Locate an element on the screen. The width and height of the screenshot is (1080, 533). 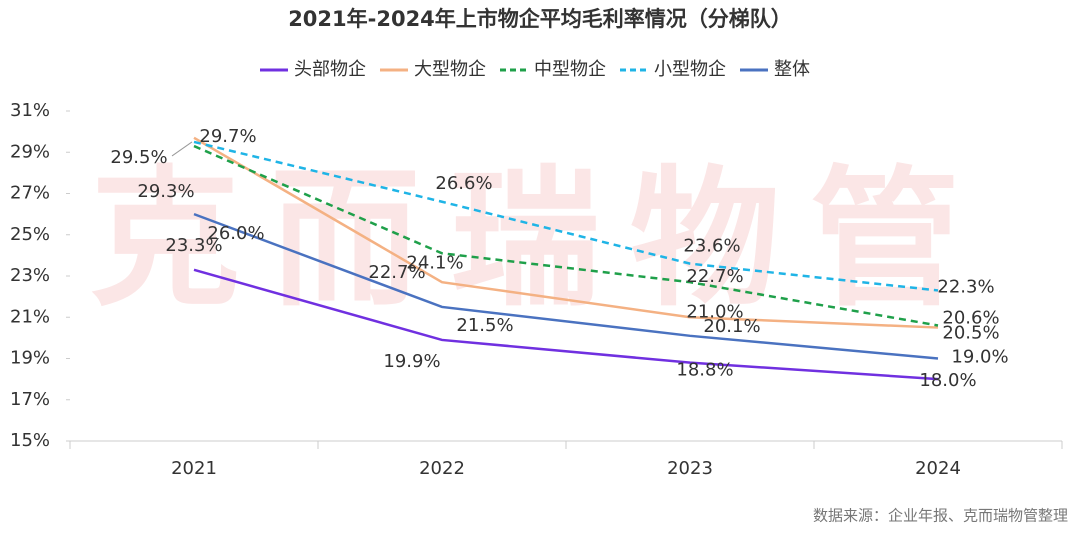
data-label: 21.5% is located at coordinates (484, 325).